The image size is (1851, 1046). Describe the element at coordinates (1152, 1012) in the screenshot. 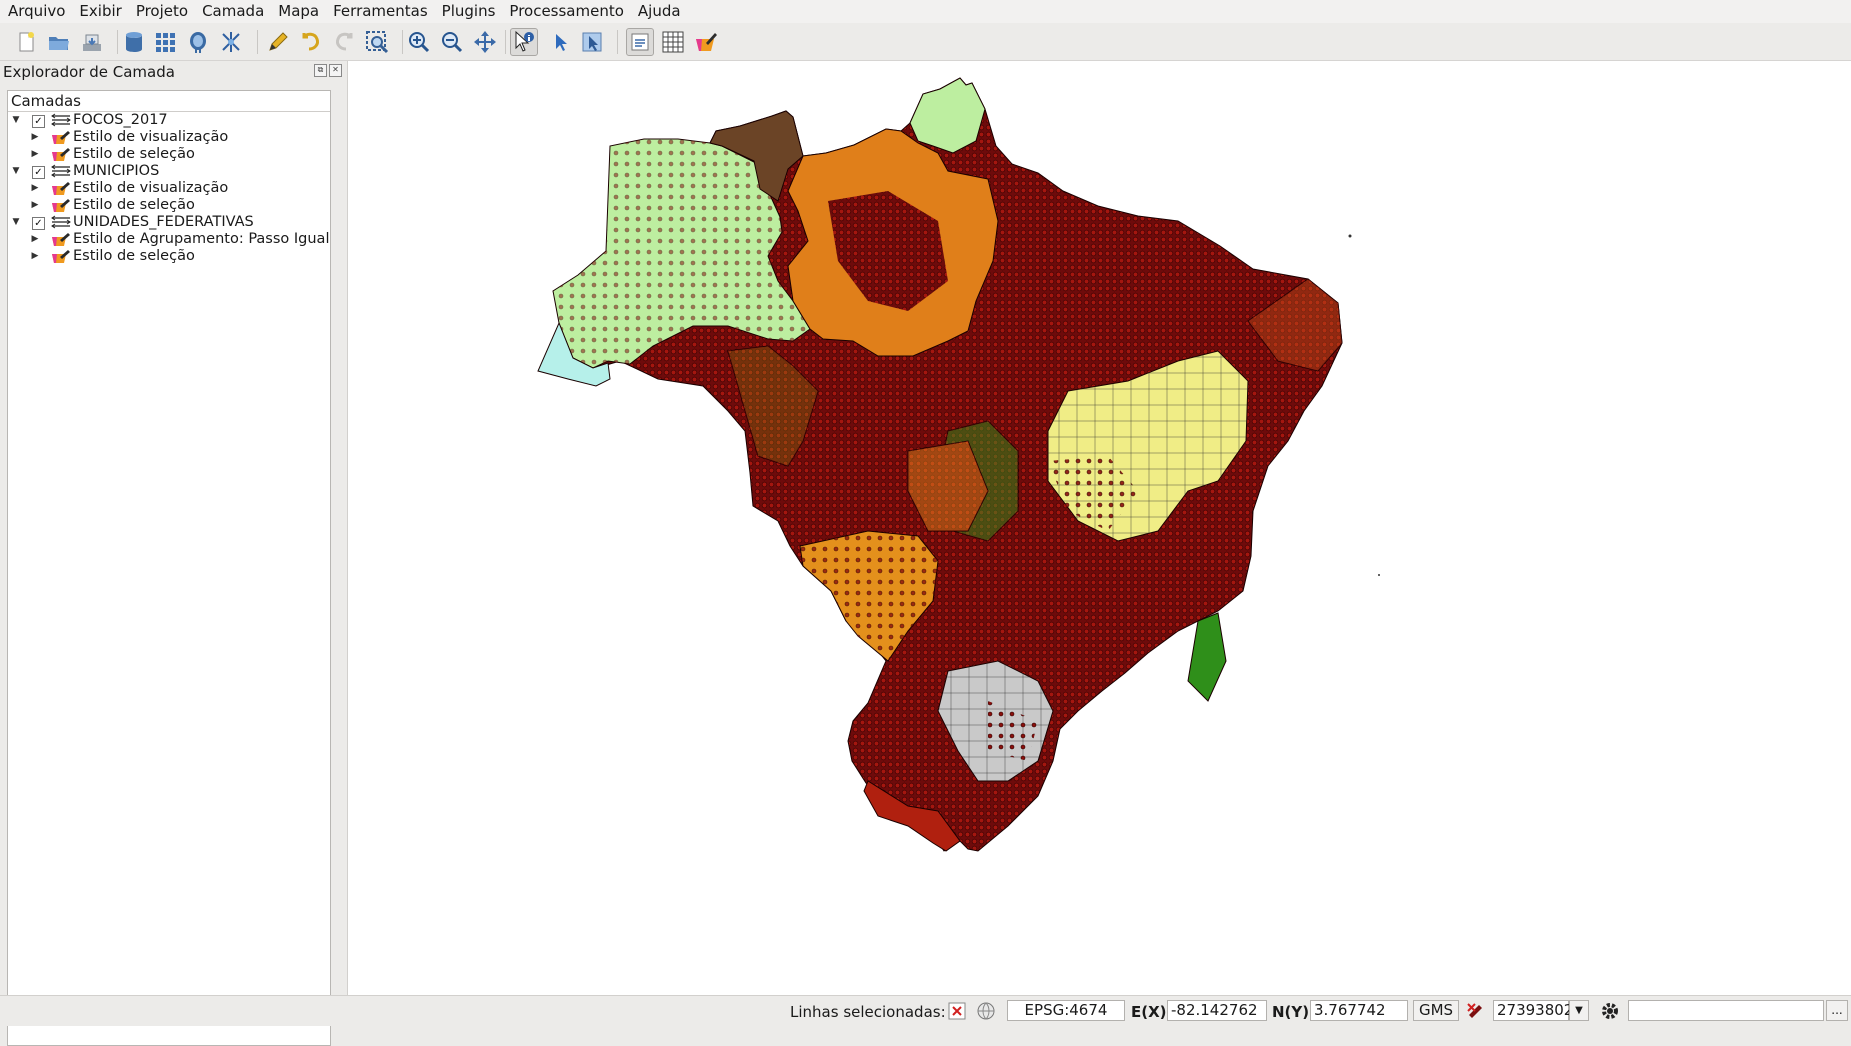

I see `x-label: E(X):` at that location.